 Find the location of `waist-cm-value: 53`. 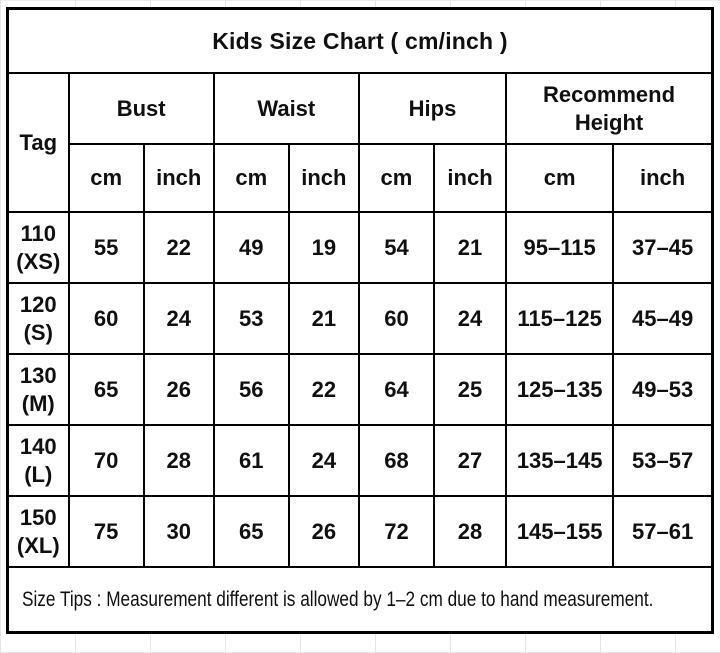

waist-cm-value: 53 is located at coordinates (251, 318).